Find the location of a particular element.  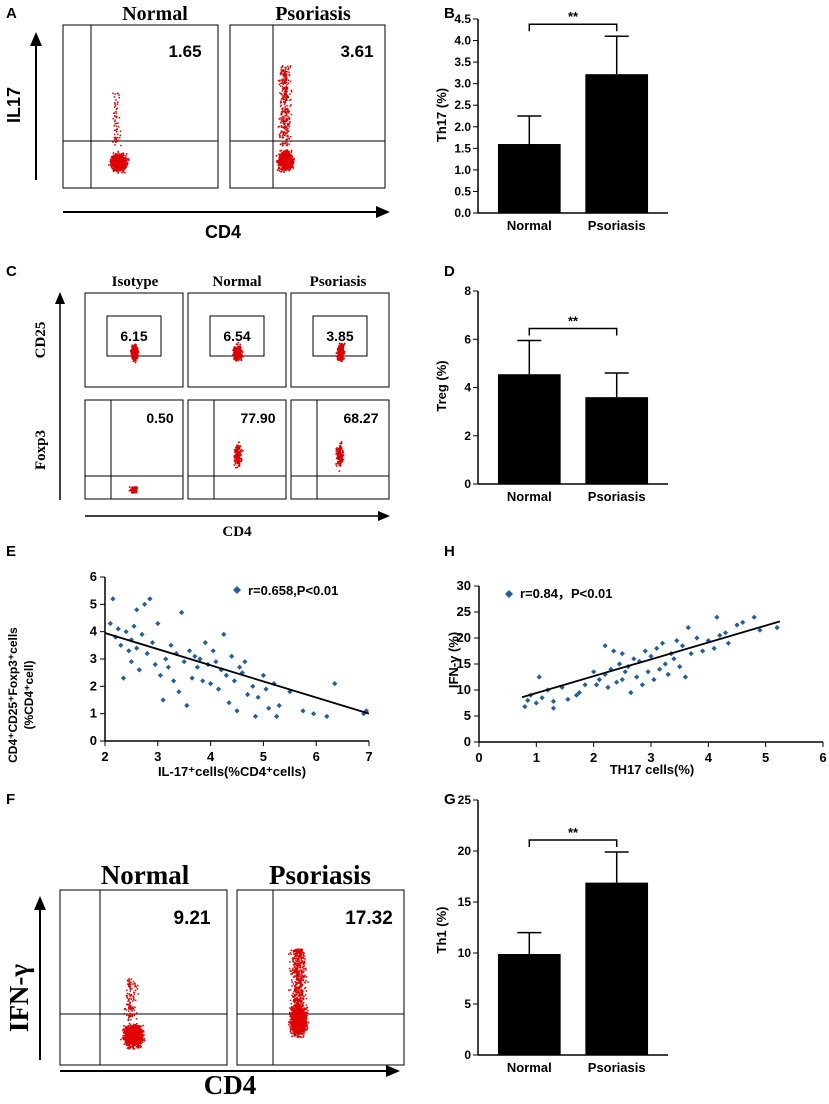

panel-c-top-value-1: 6.15 is located at coordinates (133, 336).